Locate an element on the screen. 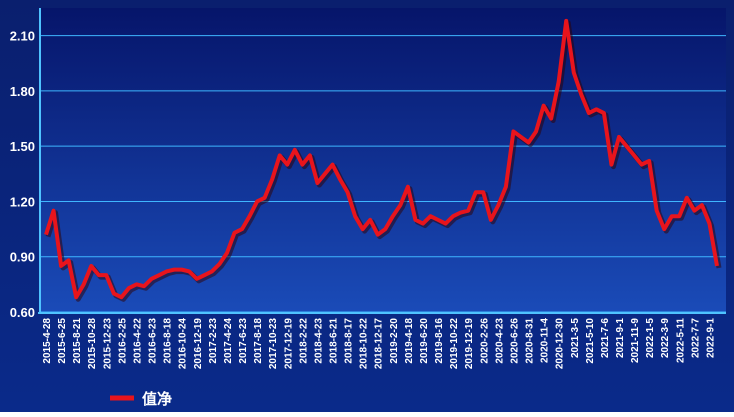 The image size is (734, 417). x-tick-label: 2016-6-23 is located at coordinates (153, 341).